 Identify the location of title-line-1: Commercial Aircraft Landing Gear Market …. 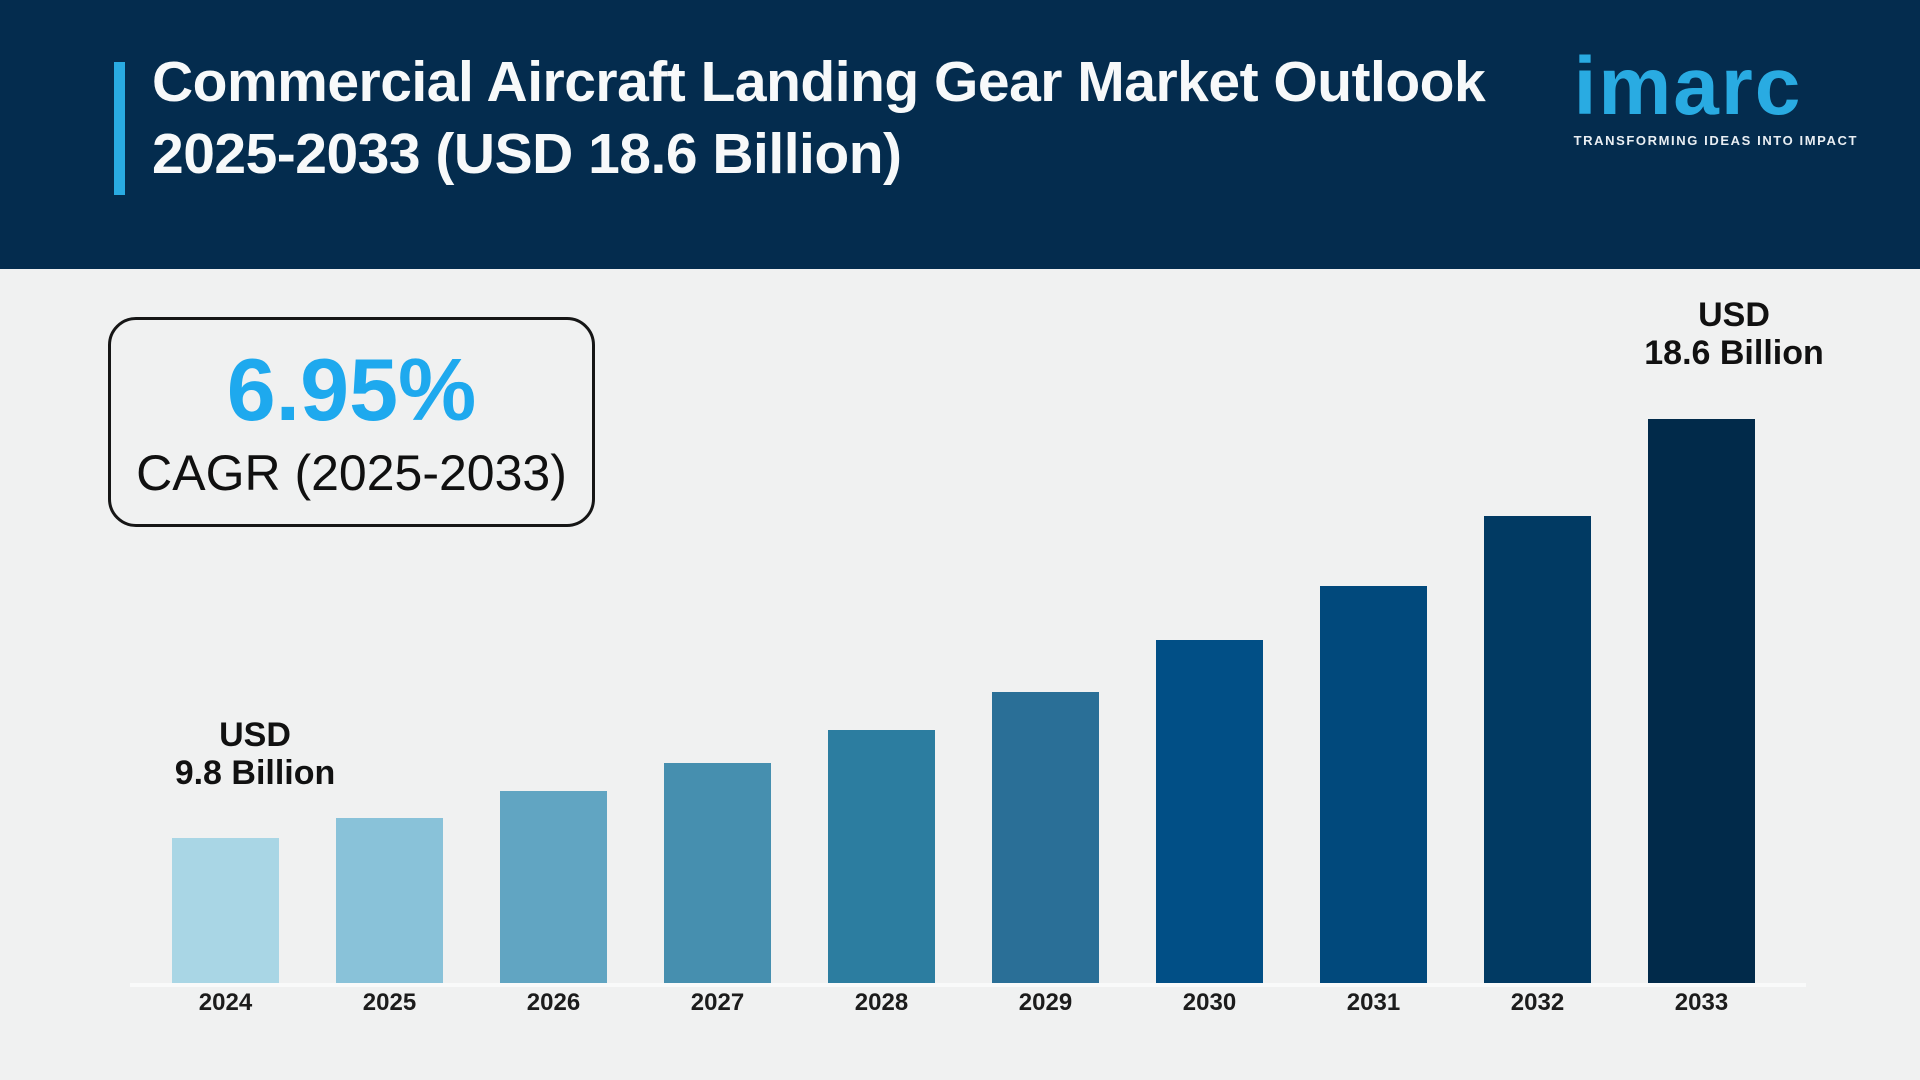
(819, 82).